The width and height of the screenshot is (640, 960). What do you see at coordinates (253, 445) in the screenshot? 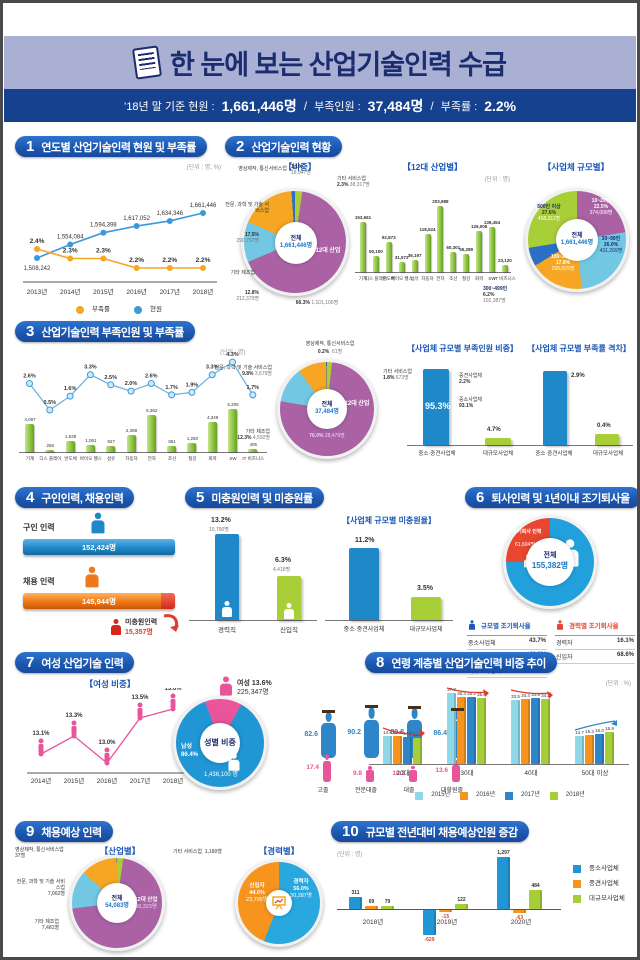
I see `bar-value: 405` at bounding box center [253, 445].